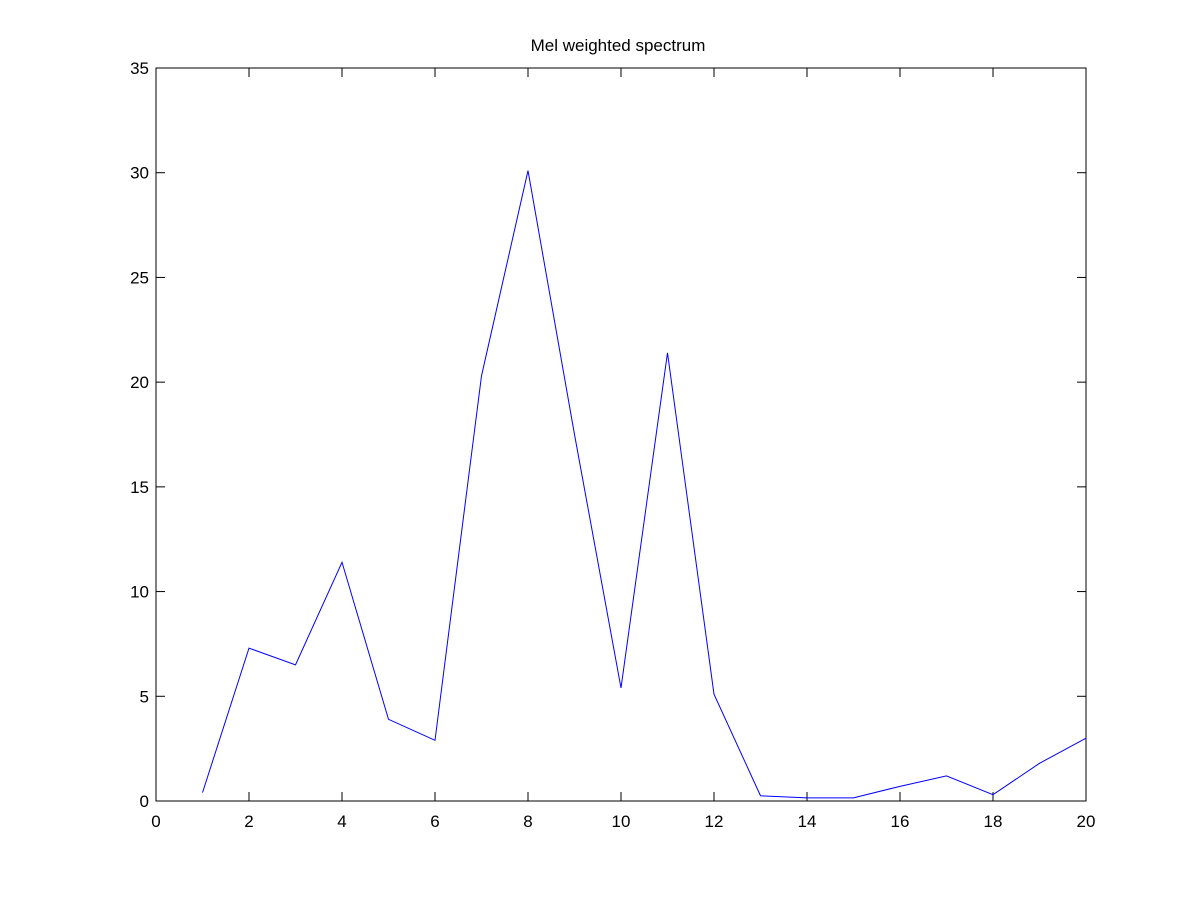 The height and width of the screenshot is (900, 1200). Describe the element at coordinates (139, 173) in the screenshot. I see `y-tick-label: 30` at that location.